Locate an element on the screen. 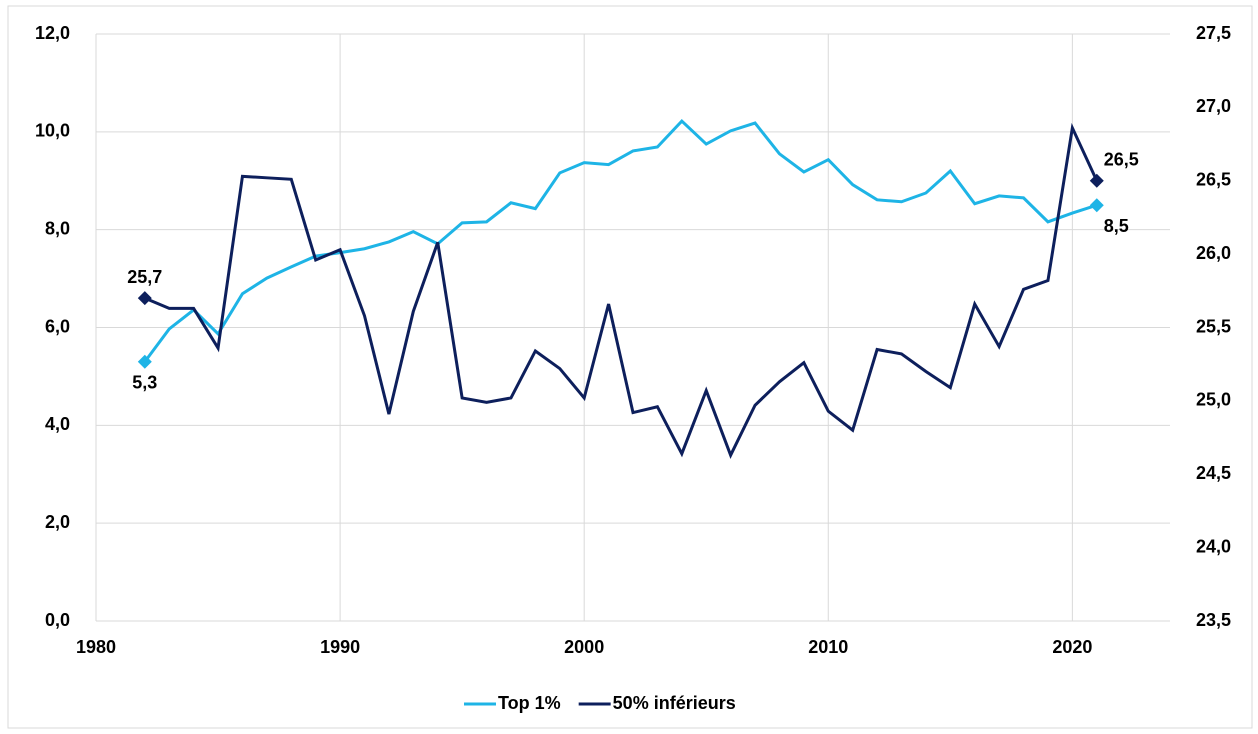 Image resolution: width=1258 pixels, height=734 pixels. y2-tick-label: 24,0 is located at coordinates (1213, 546).